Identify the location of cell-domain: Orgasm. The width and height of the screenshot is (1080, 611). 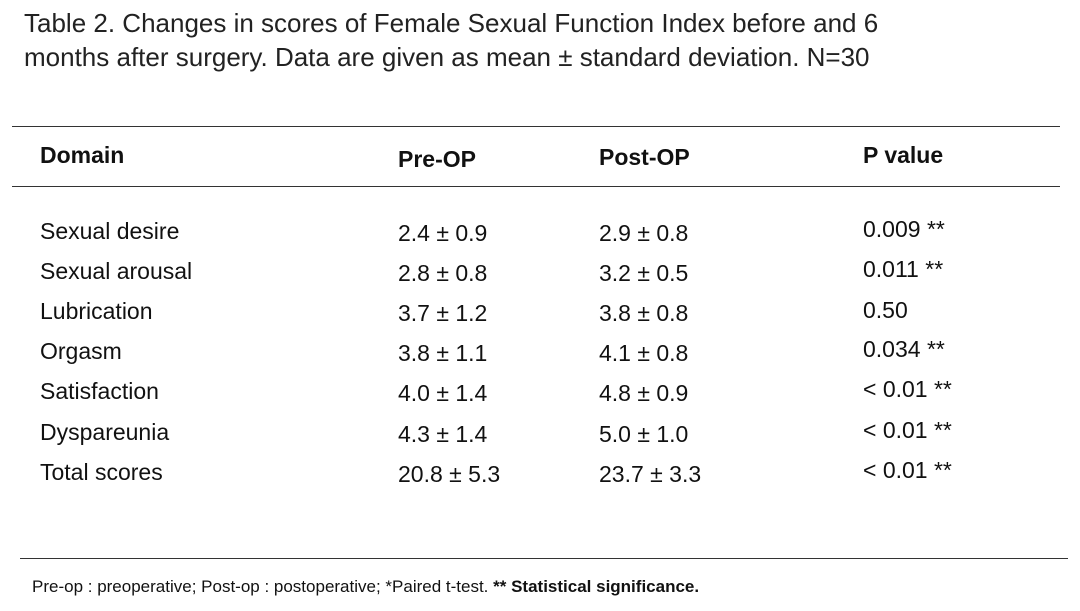
(81, 351).